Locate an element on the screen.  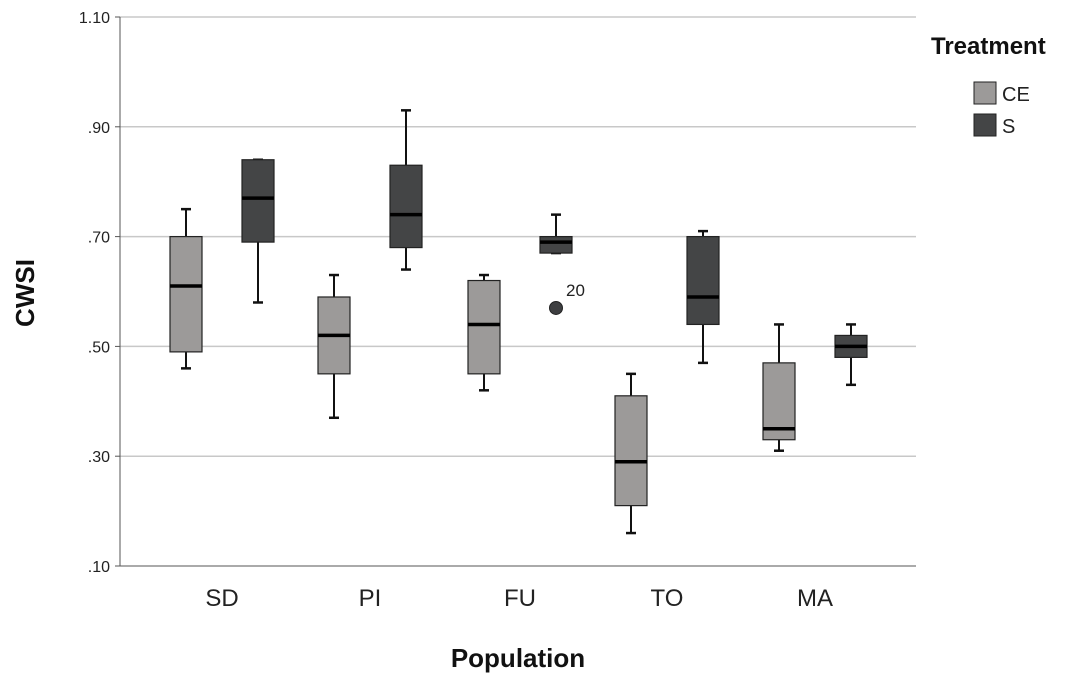
box-S-TO is located at coordinates (703, 297).